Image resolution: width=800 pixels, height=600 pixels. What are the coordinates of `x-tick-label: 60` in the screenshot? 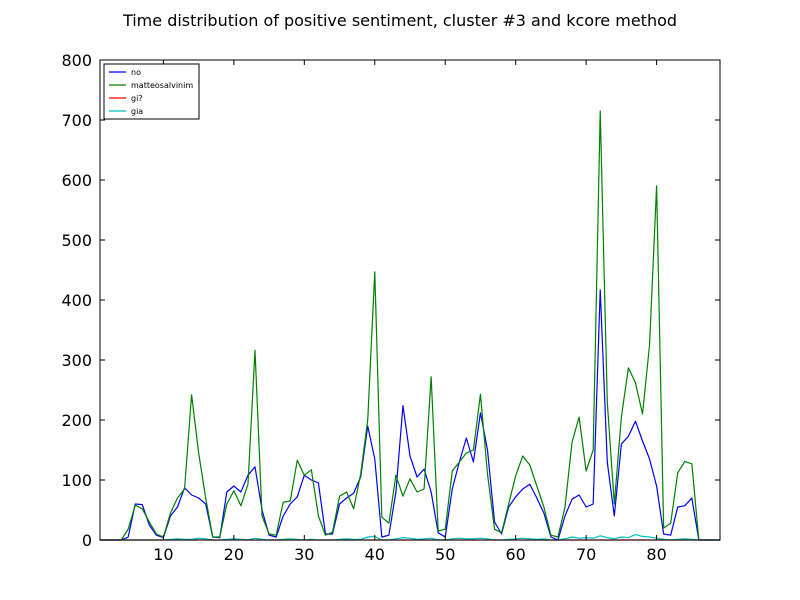 It's located at (516, 554).